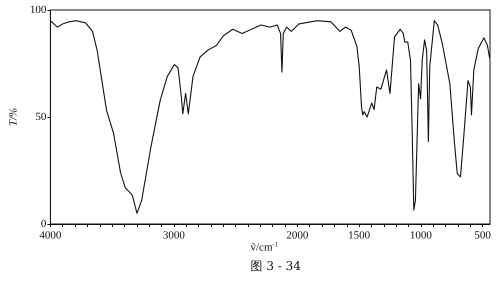 This screenshot has width=496, height=282. I want to click on caption: 图 3 - 34, so click(276, 266).